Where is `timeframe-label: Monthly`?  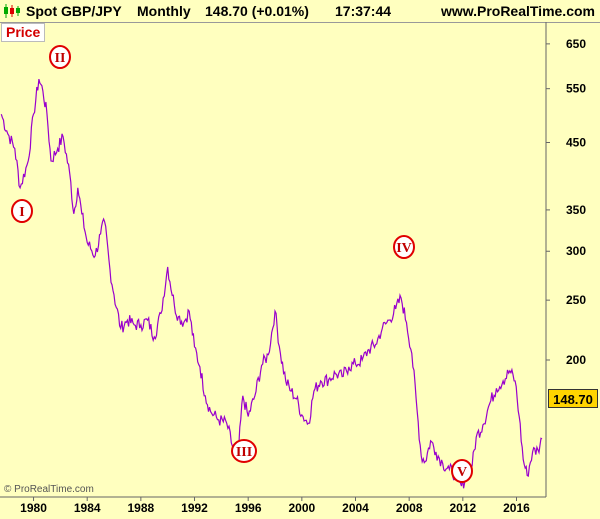 timeframe-label: Monthly is located at coordinates (164, 11).